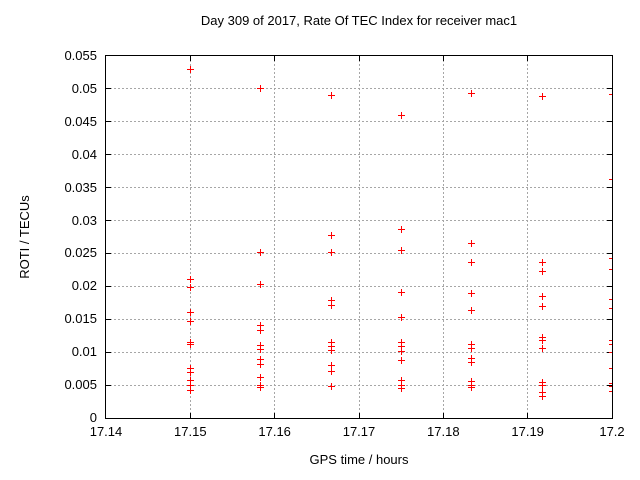  Describe the element at coordinates (80, 319) in the screenshot. I see `y-tick-label: 0.015` at that location.